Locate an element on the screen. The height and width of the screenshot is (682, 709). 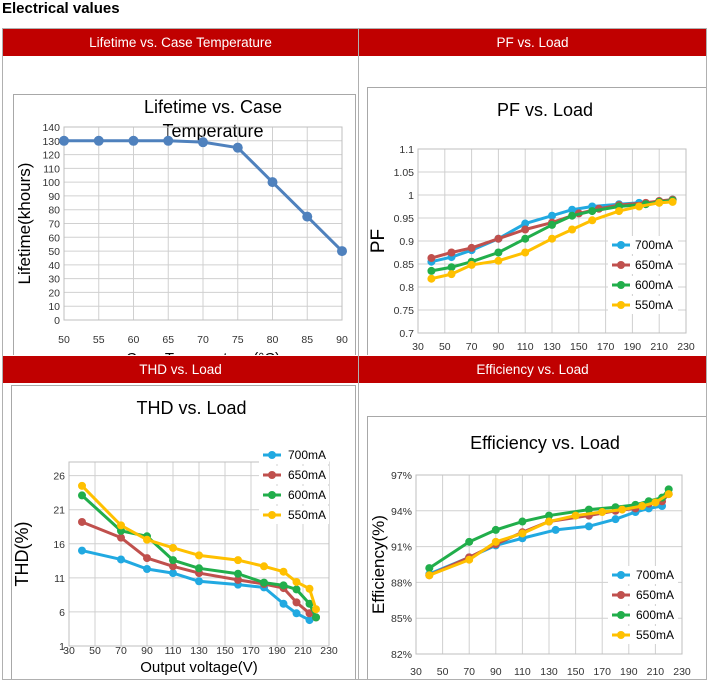
x-axis-label: Output voltage(V) is located at coordinates (199, 667).